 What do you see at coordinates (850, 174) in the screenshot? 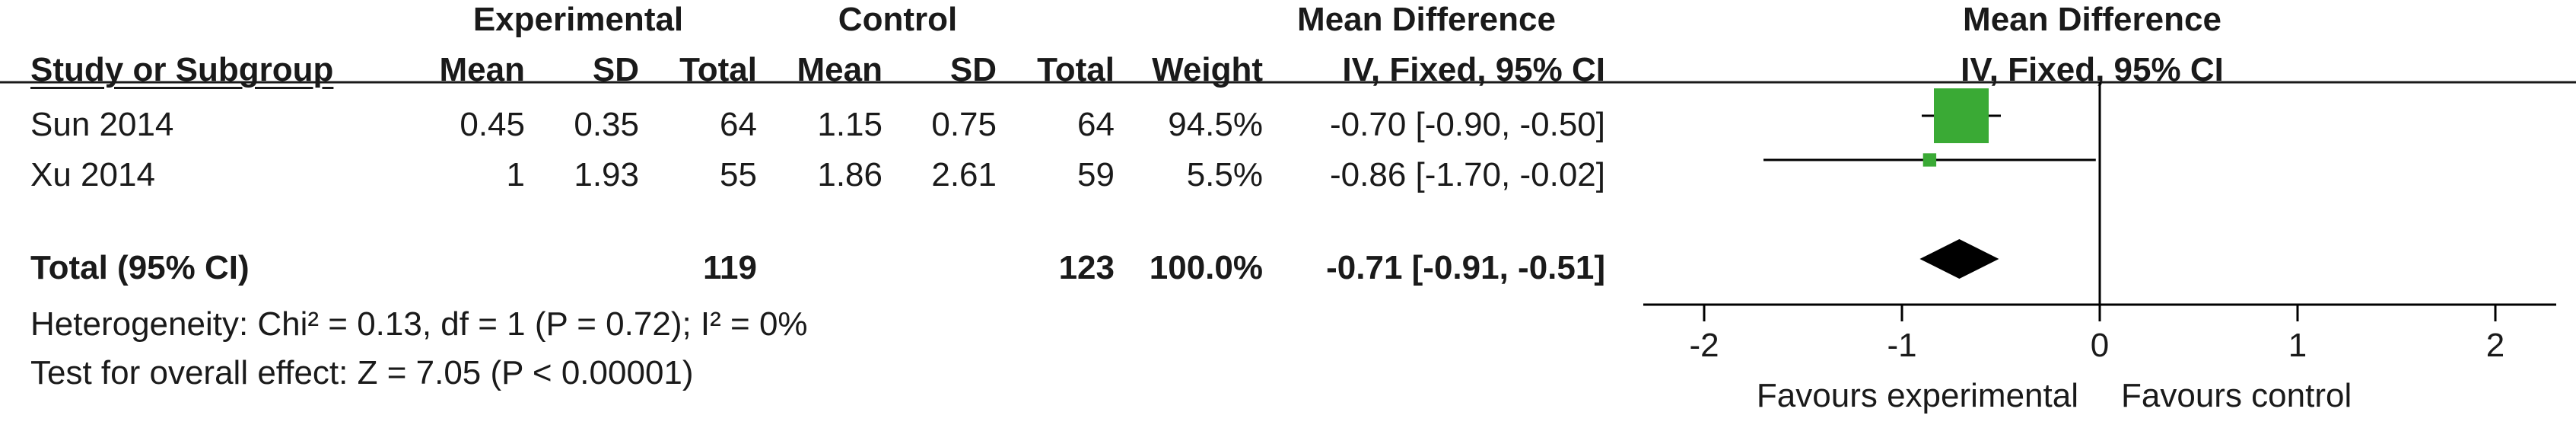
I see `ctrl-mean-value: 1.86` at bounding box center [850, 174].